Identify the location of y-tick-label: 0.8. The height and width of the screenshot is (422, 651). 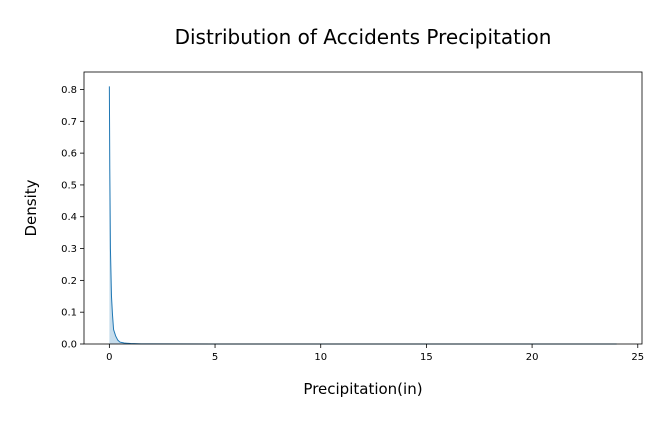
(69, 90).